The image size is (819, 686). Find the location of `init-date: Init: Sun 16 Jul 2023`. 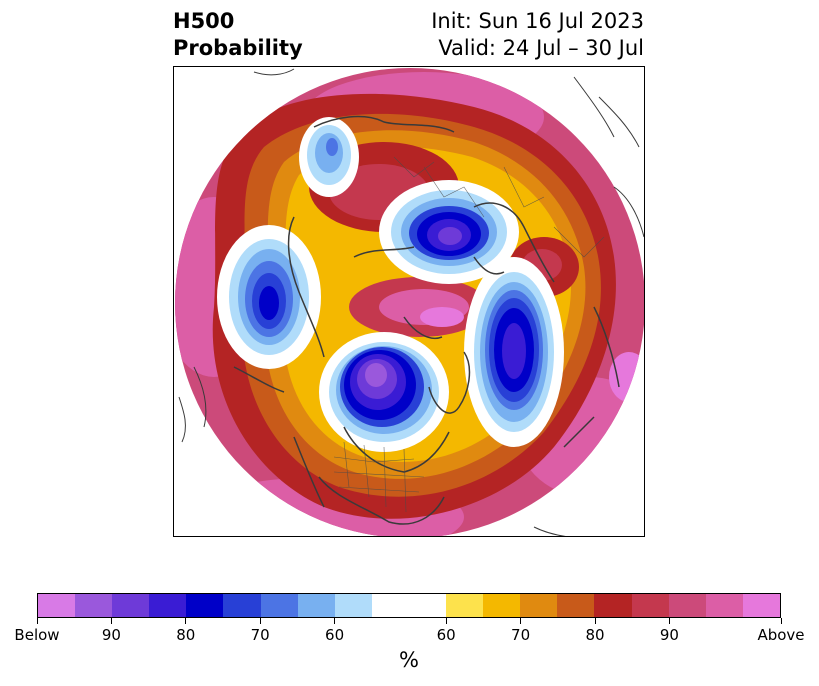

init-date: Init: Sun 16 Jul 2023 is located at coordinates (537, 21).